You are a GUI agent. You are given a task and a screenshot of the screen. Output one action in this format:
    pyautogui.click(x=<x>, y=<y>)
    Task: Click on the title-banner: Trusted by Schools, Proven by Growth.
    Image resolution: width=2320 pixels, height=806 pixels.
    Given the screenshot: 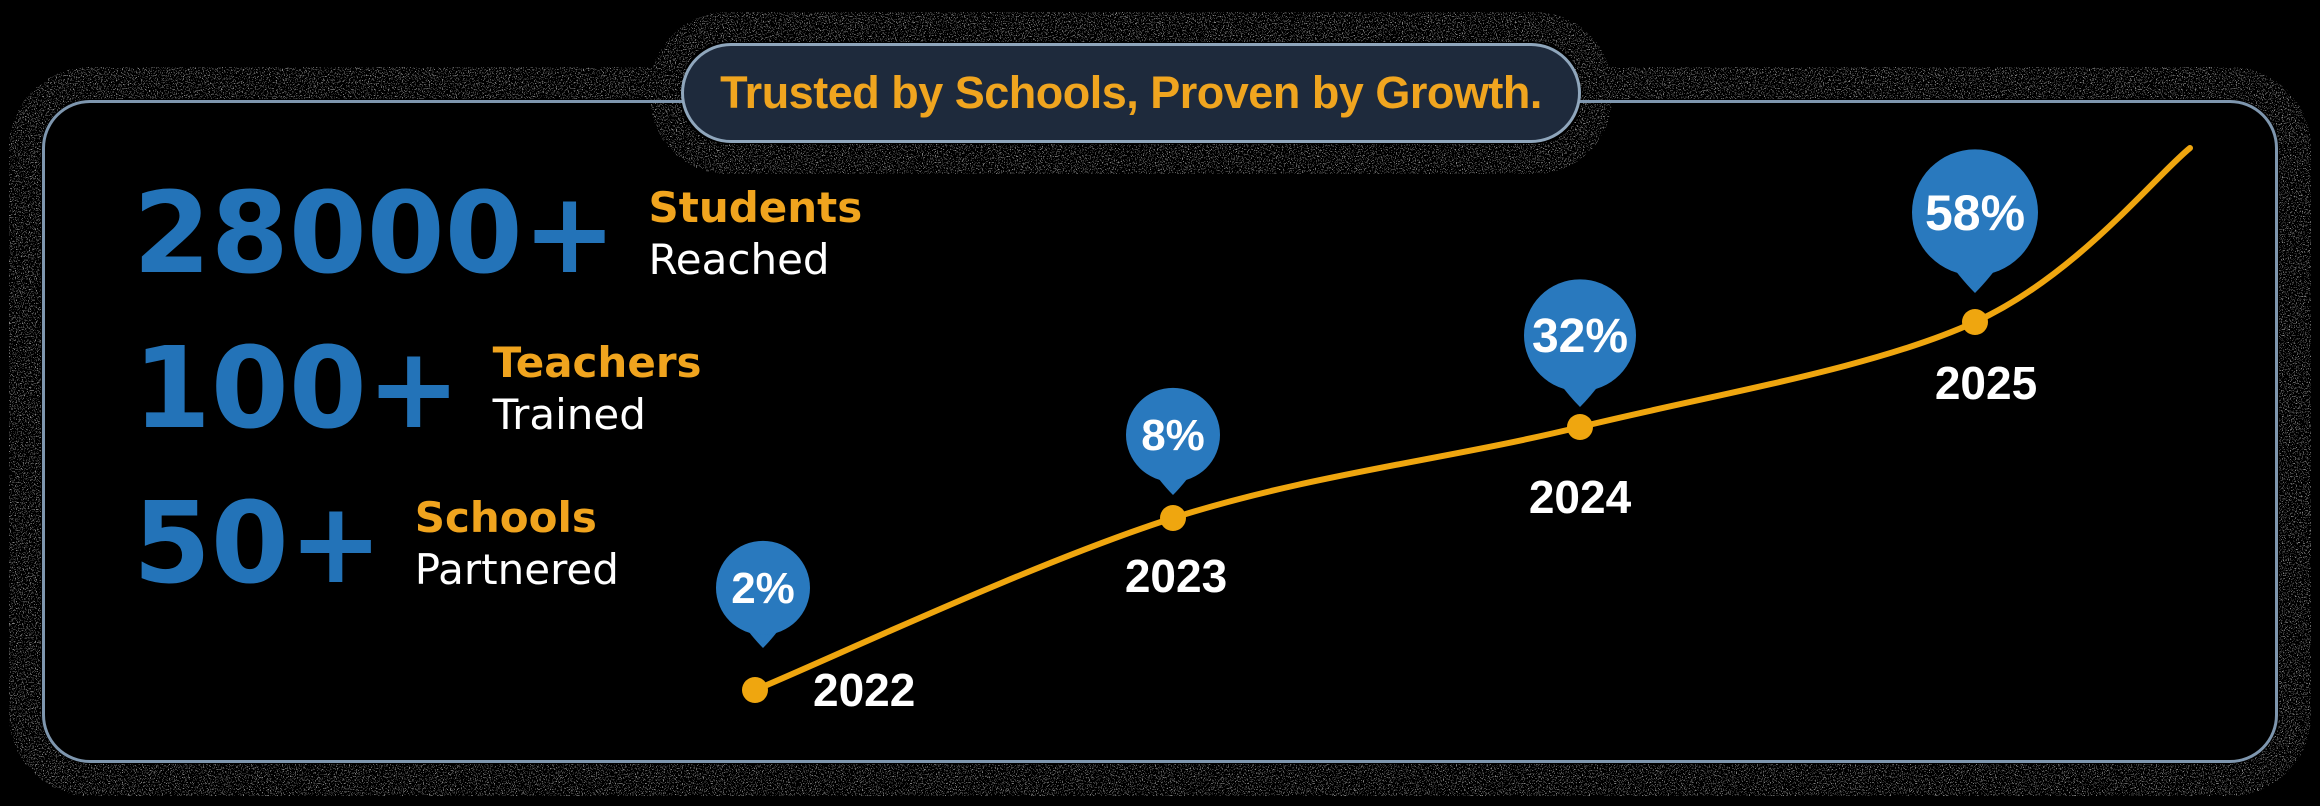 What is the action you would take?
    pyautogui.click(x=1131, y=93)
    